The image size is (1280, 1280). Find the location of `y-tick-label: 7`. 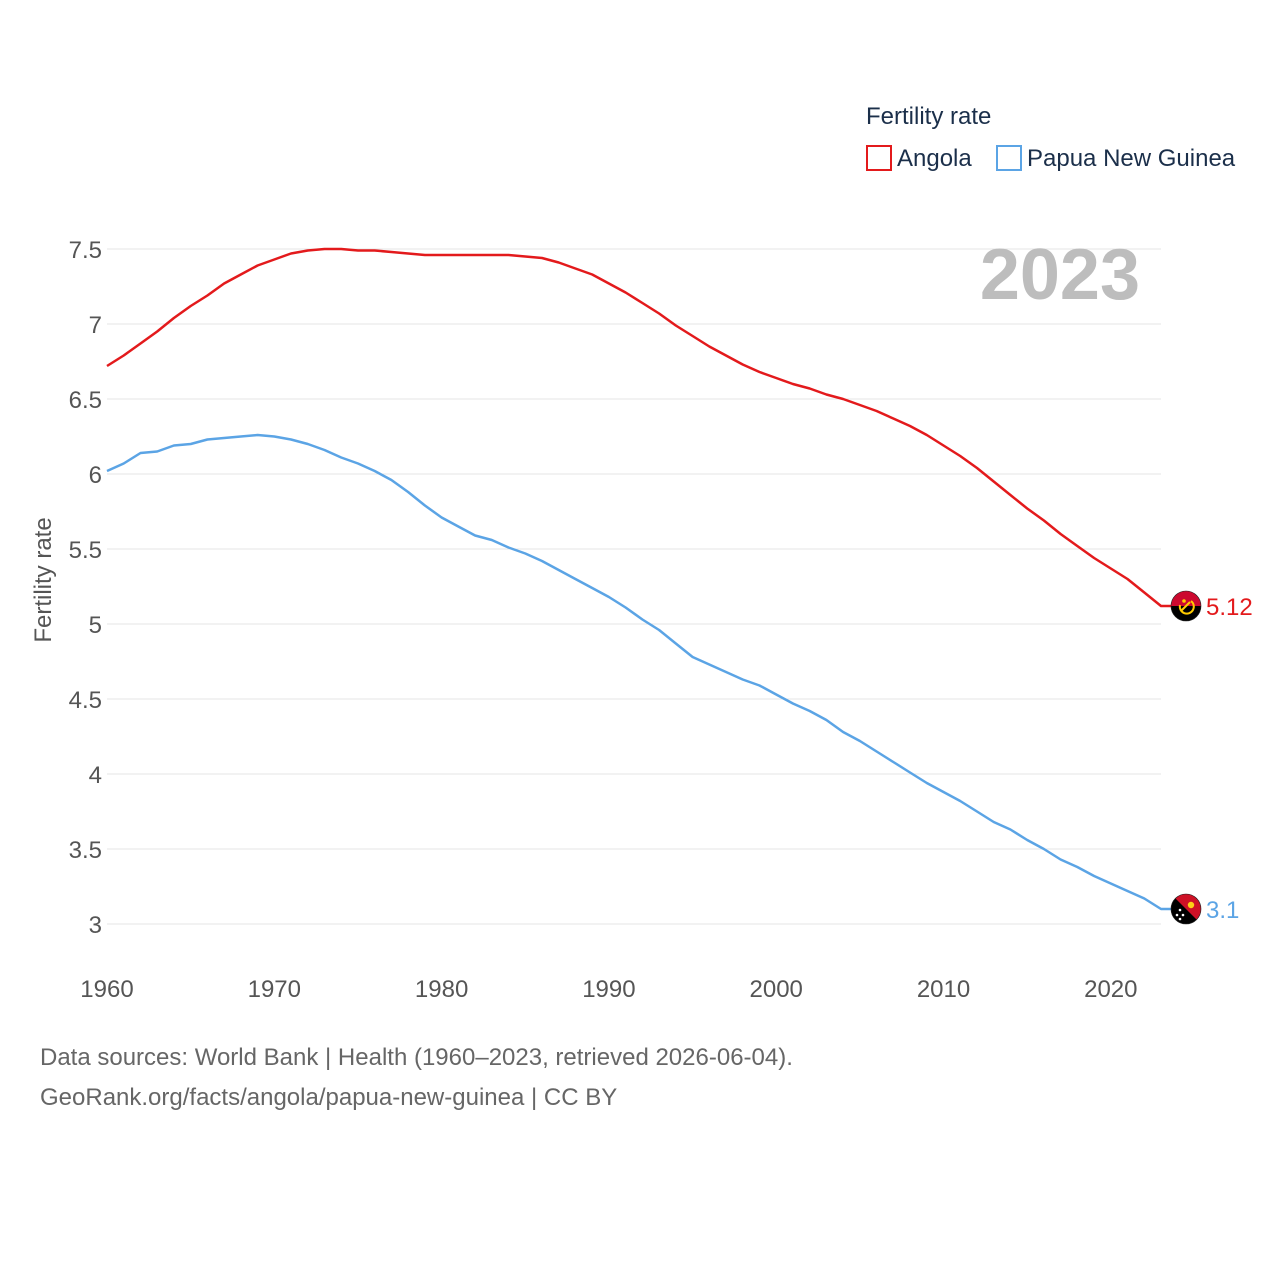

y-tick-label: 7 is located at coordinates (95, 325).